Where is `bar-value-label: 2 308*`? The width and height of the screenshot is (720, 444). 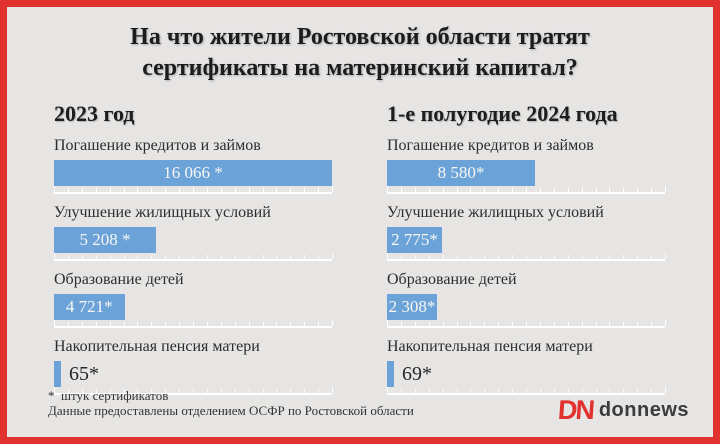 bar-value-label: 2 308* is located at coordinates (412, 306).